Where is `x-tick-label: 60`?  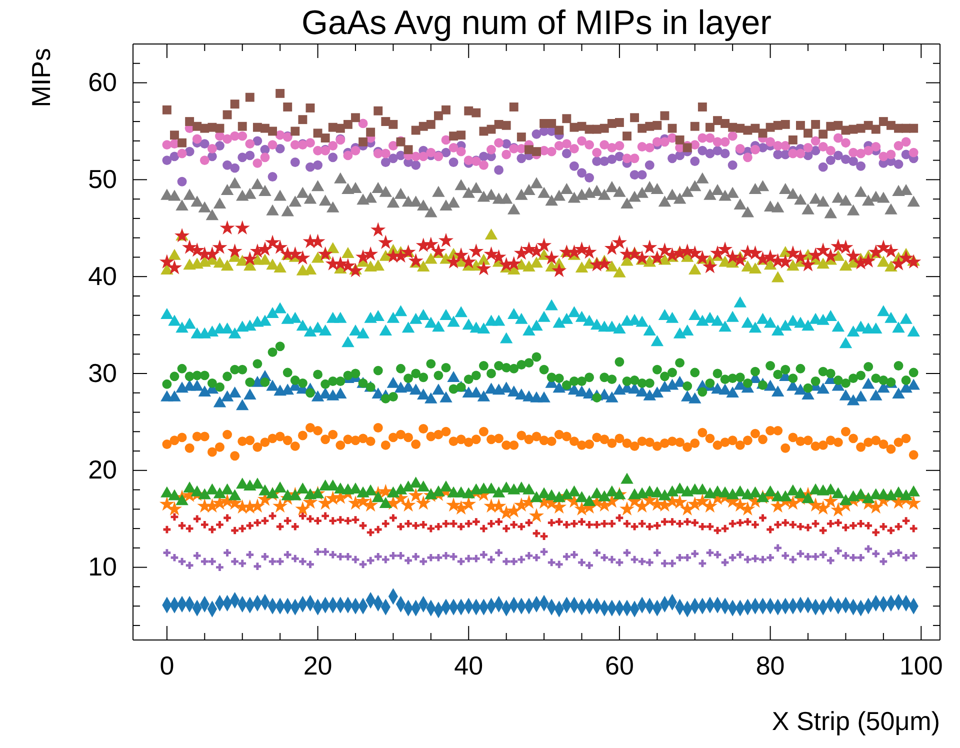
x-tick-label: 60 is located at coordinates (619, 665).